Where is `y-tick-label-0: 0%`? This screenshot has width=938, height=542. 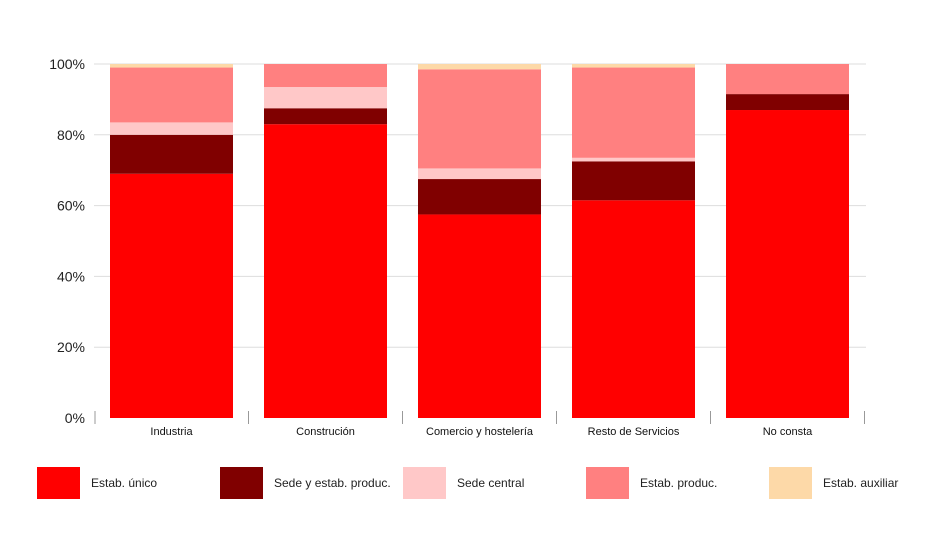 y-tick-label-0: 0% is located at coordinates (75, 418).